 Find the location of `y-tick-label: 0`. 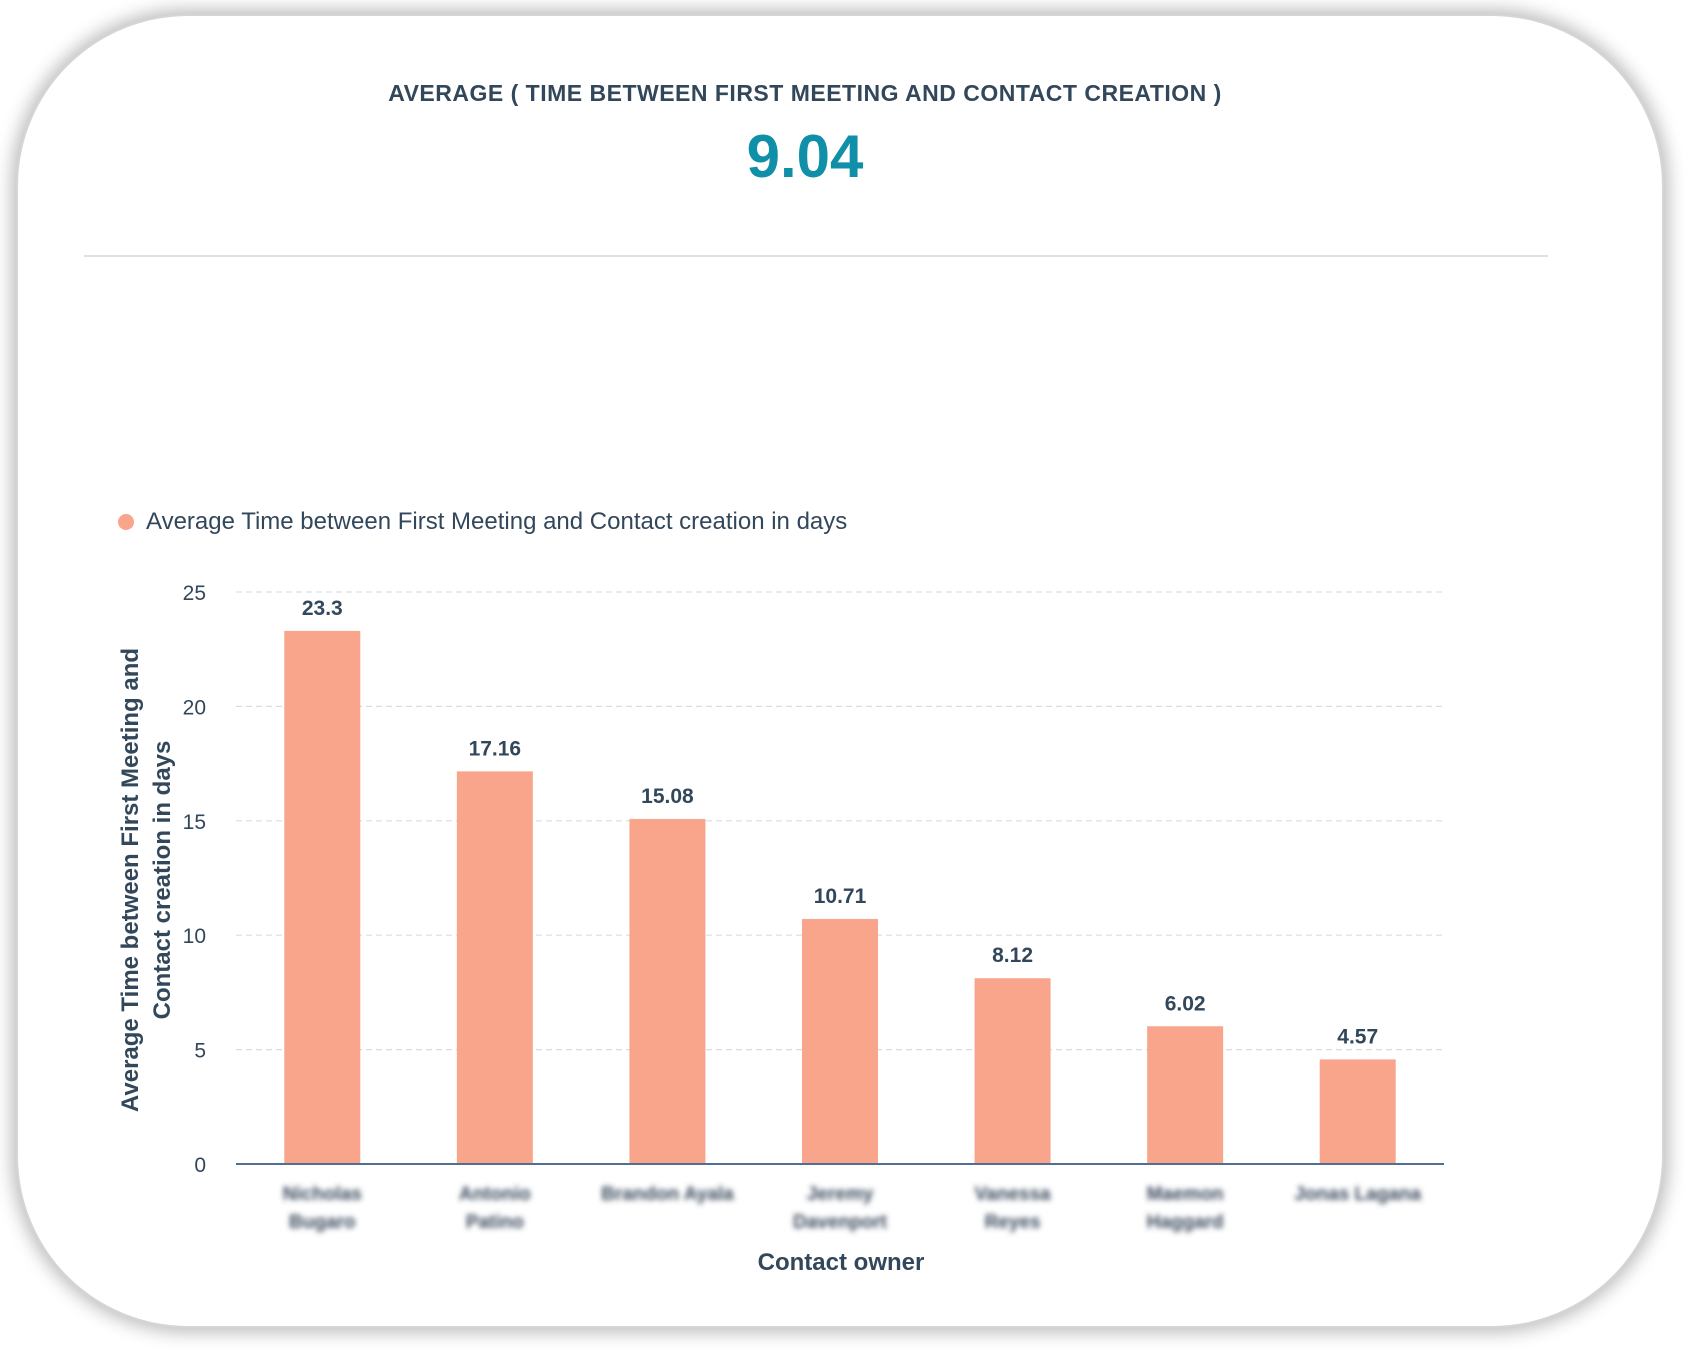

y-tick-label: 0 is located at coordinates (200, 1165).